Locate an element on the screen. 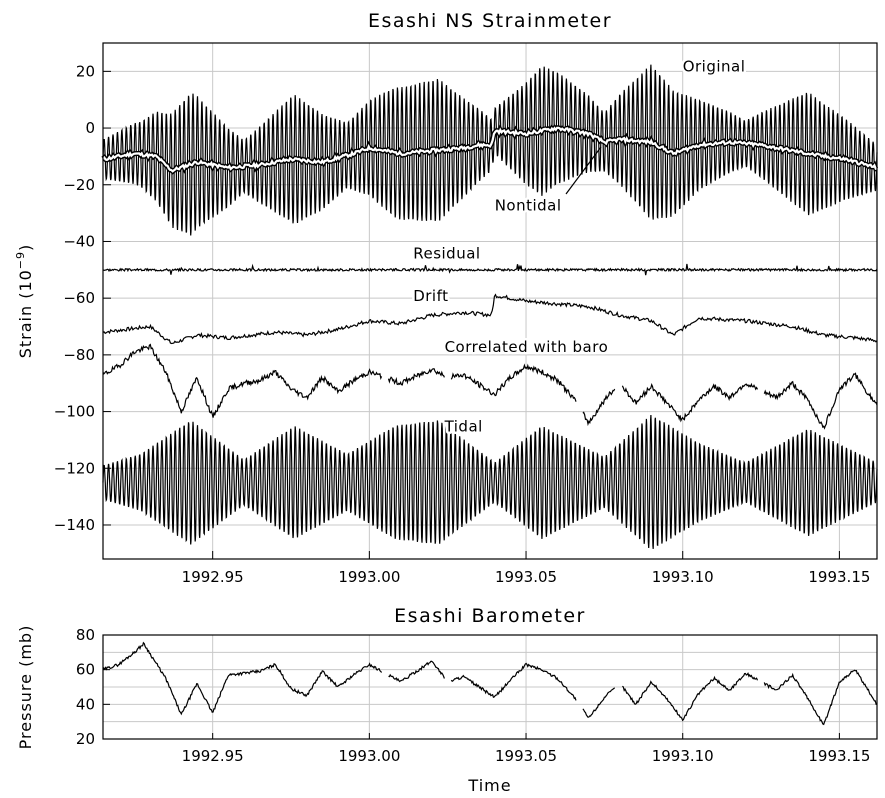 The image size is (885, 798). annotation-halo: Drift is located at coordinates (430, 296).